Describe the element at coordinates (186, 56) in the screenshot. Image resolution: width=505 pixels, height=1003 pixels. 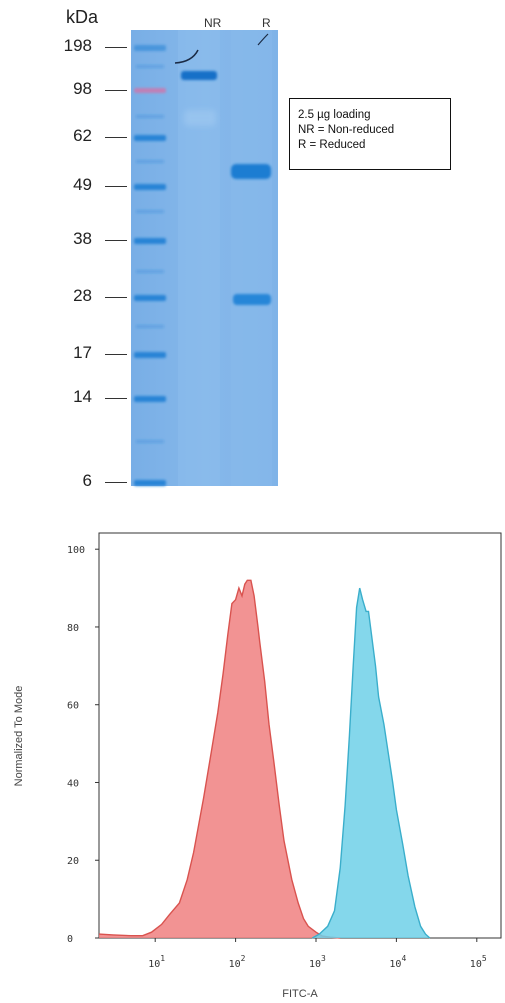
I see `nr-well-mark` at that location.